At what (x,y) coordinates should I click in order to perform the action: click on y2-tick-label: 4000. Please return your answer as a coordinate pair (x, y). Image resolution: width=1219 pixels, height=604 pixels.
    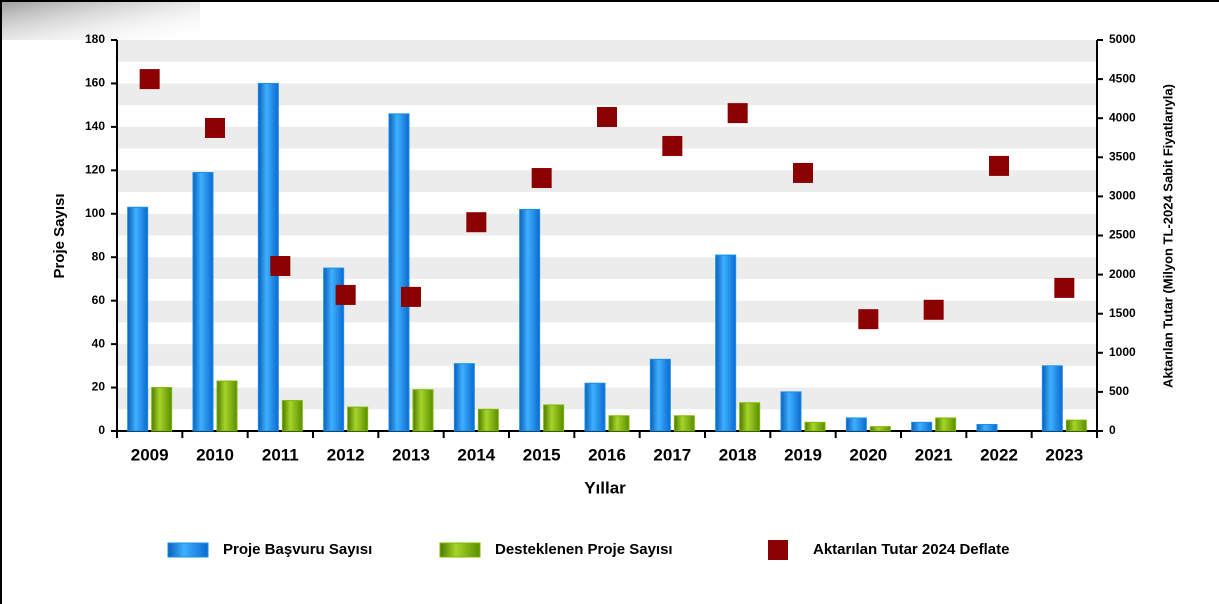
    Looking at the image, I should click on (1122, 117).